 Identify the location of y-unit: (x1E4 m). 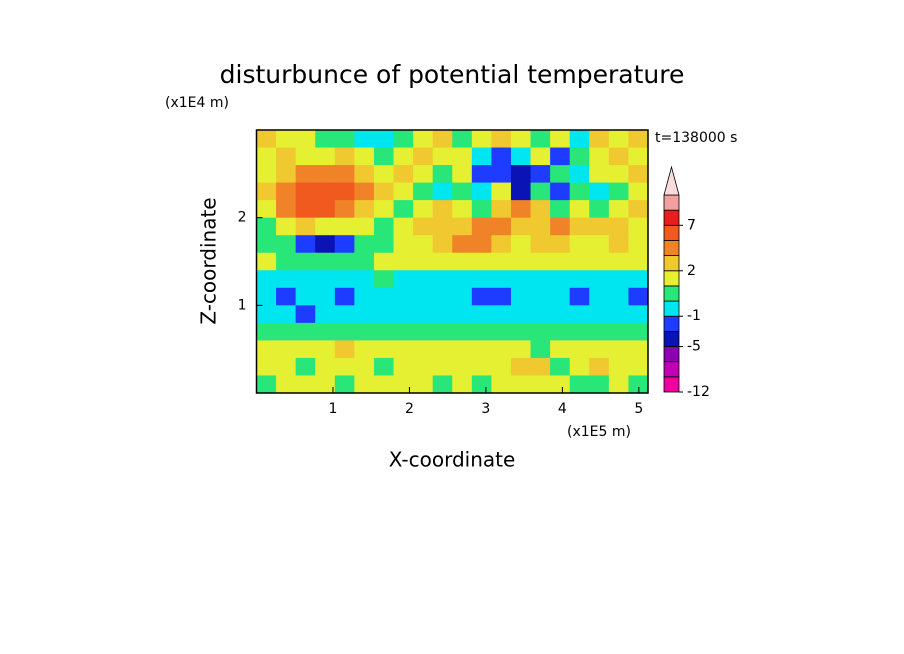
(197, 103).